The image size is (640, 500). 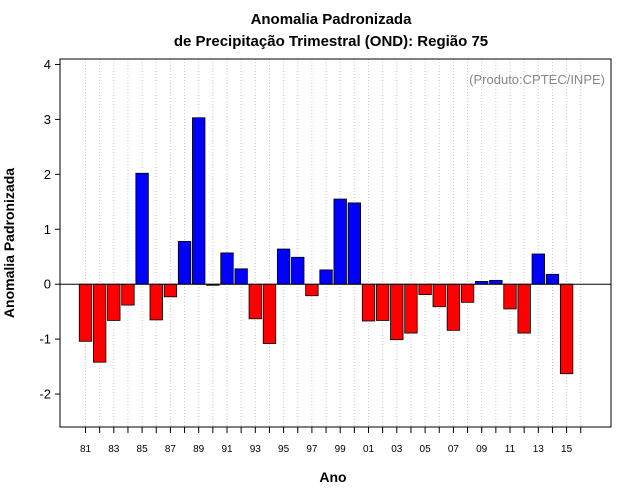 I want to click on bar-1993, so click(x=255, y=301).